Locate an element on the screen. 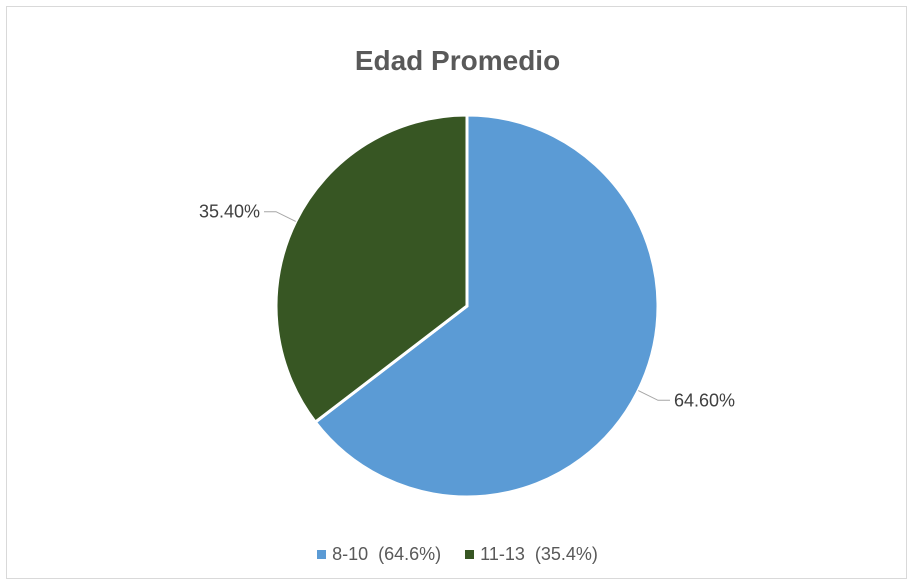 The image size is (915, 581). legend-item-11-13: 11-13 (35.4%) is located at coordinates (531, 554).